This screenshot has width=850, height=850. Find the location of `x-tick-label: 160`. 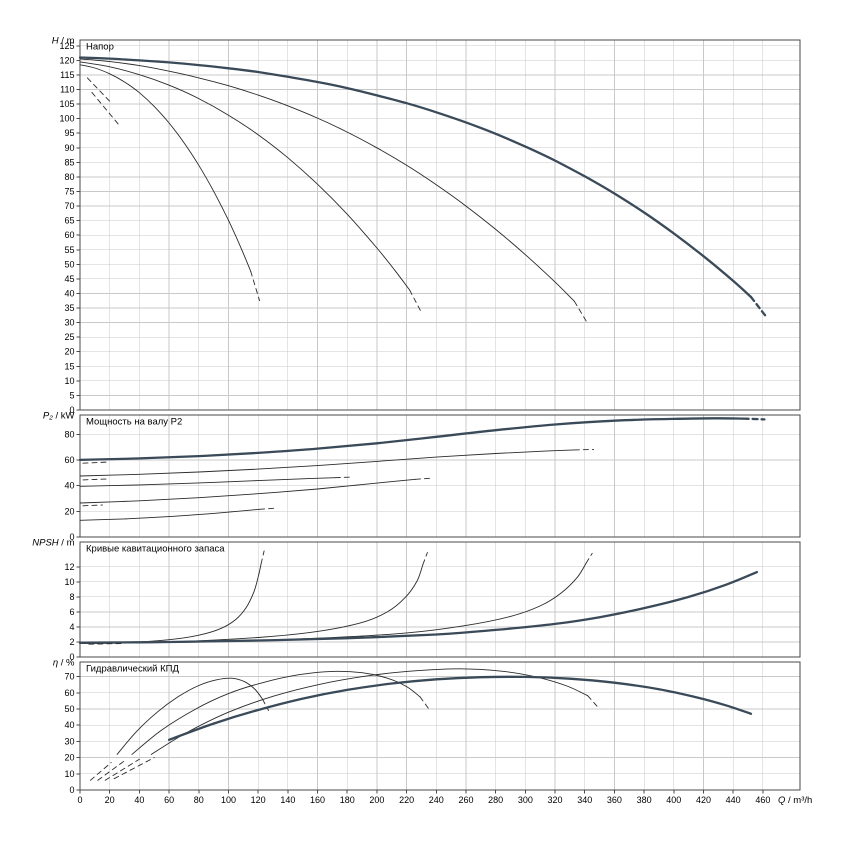

x-tick-label: 160 is located at coordinates (317, 800).